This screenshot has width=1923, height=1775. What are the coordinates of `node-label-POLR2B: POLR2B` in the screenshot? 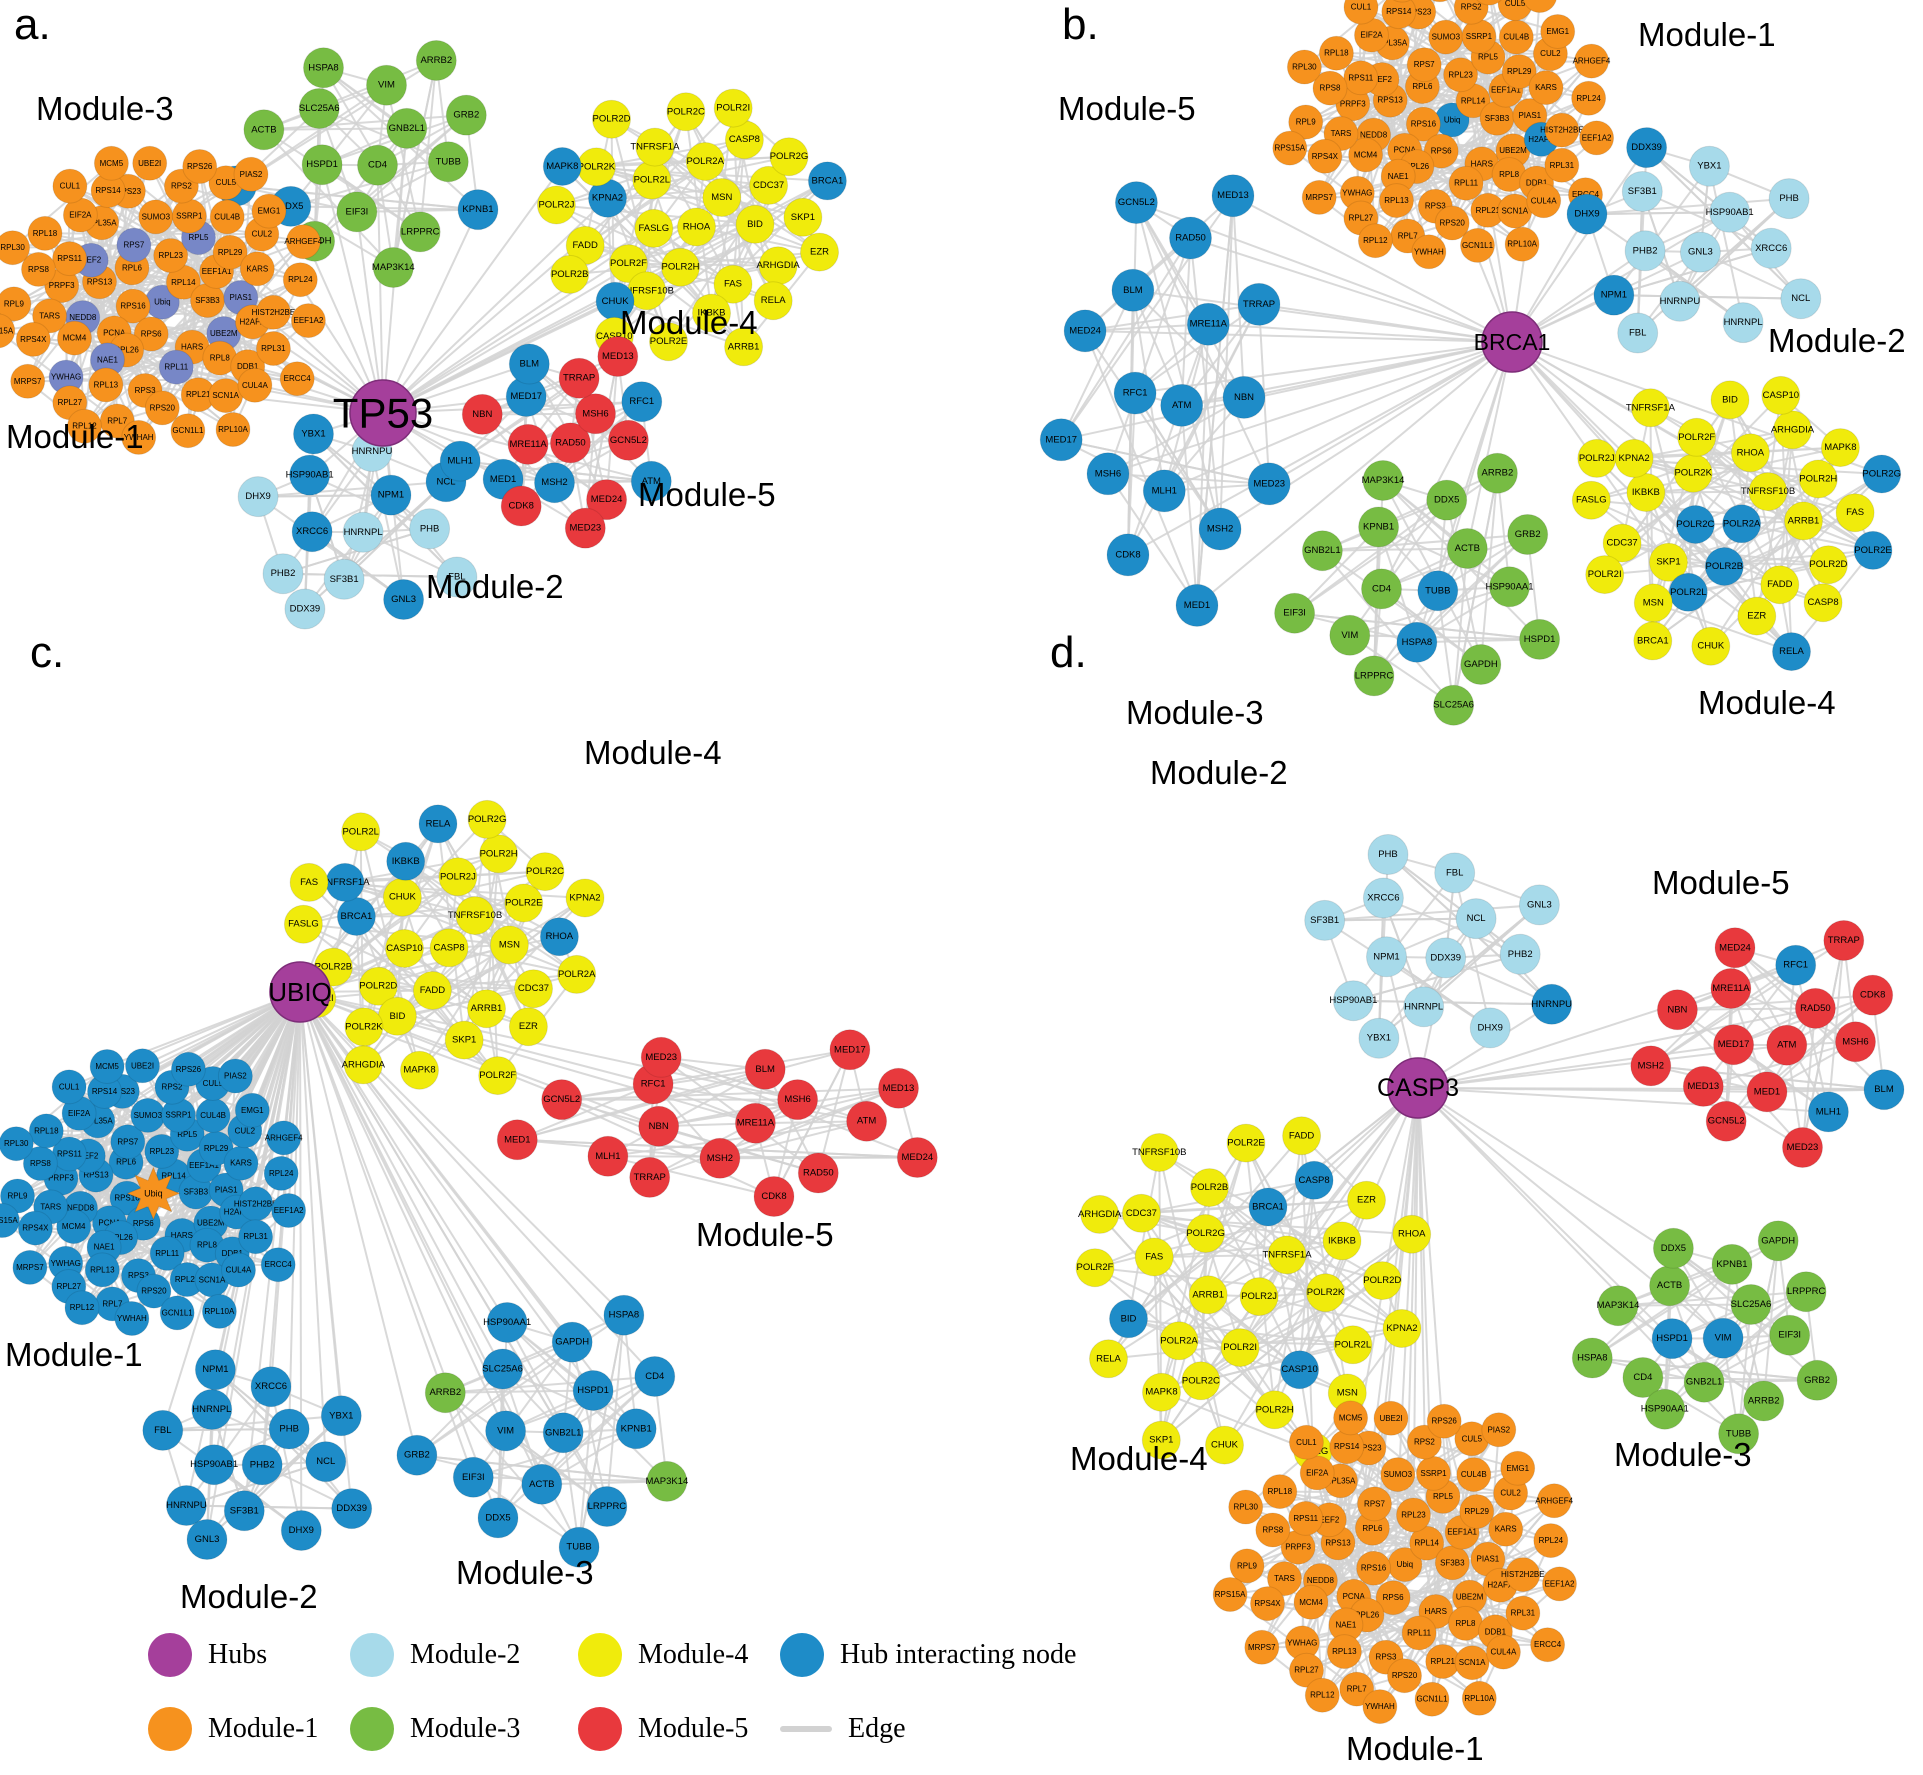 It's located at (1725, 566).